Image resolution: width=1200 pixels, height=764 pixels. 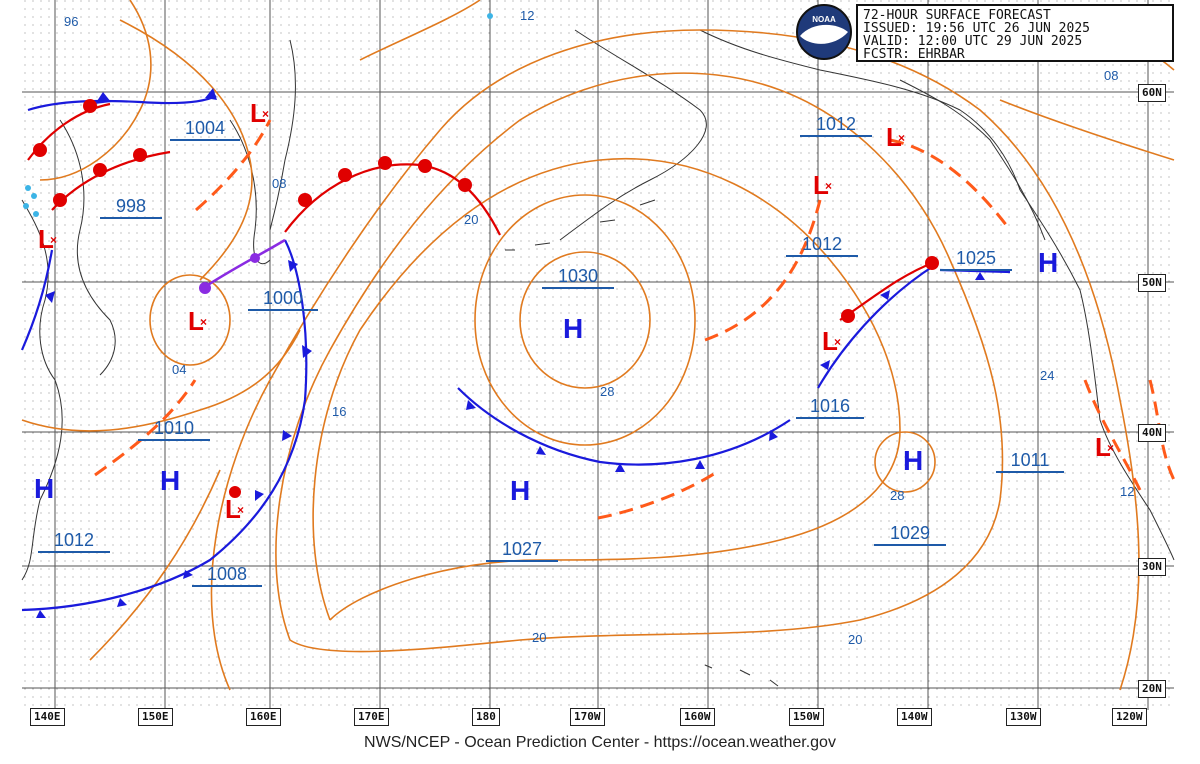 I want to click on longitude-tick: 160E, so click(x=263, y=717).